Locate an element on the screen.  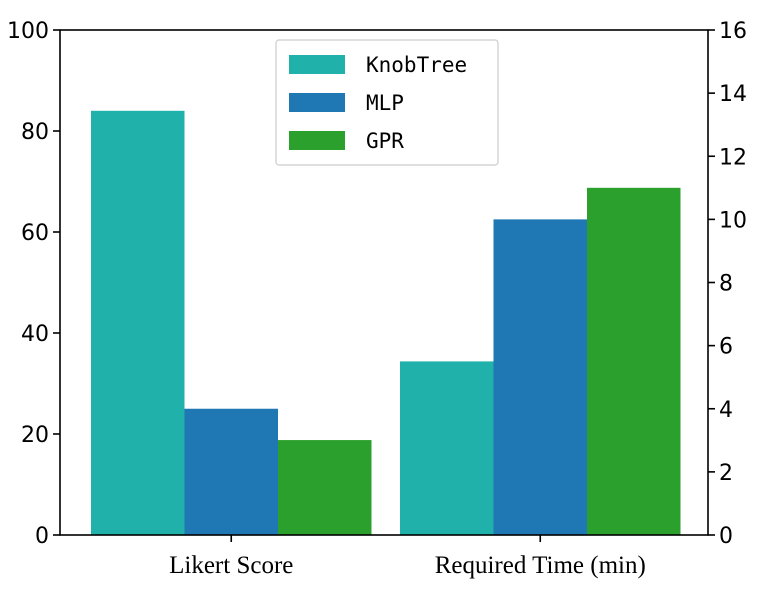
category-label: Required Time (min) is located at coordinates (540, 565).